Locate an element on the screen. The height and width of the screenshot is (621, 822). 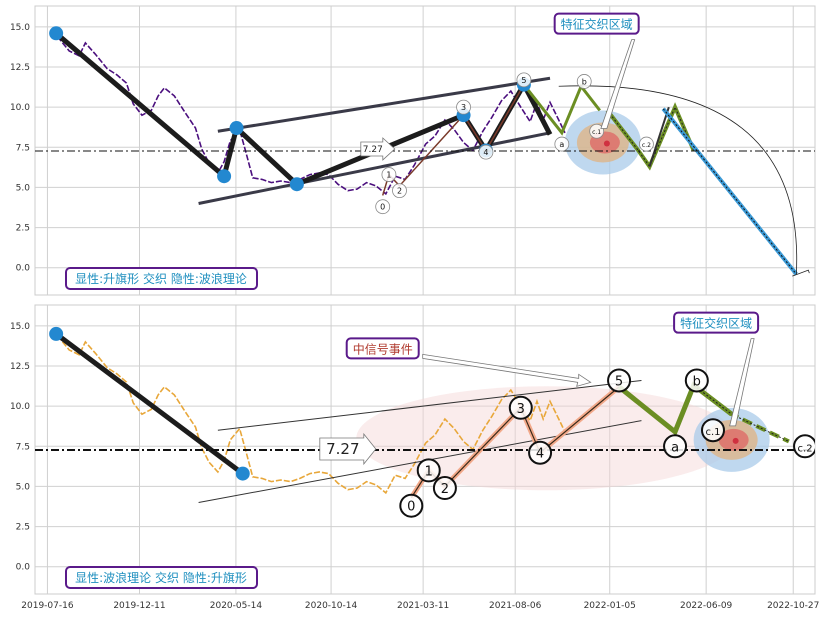
x-tick-label: 2021-03-11 is located at coordinates (423, 606).